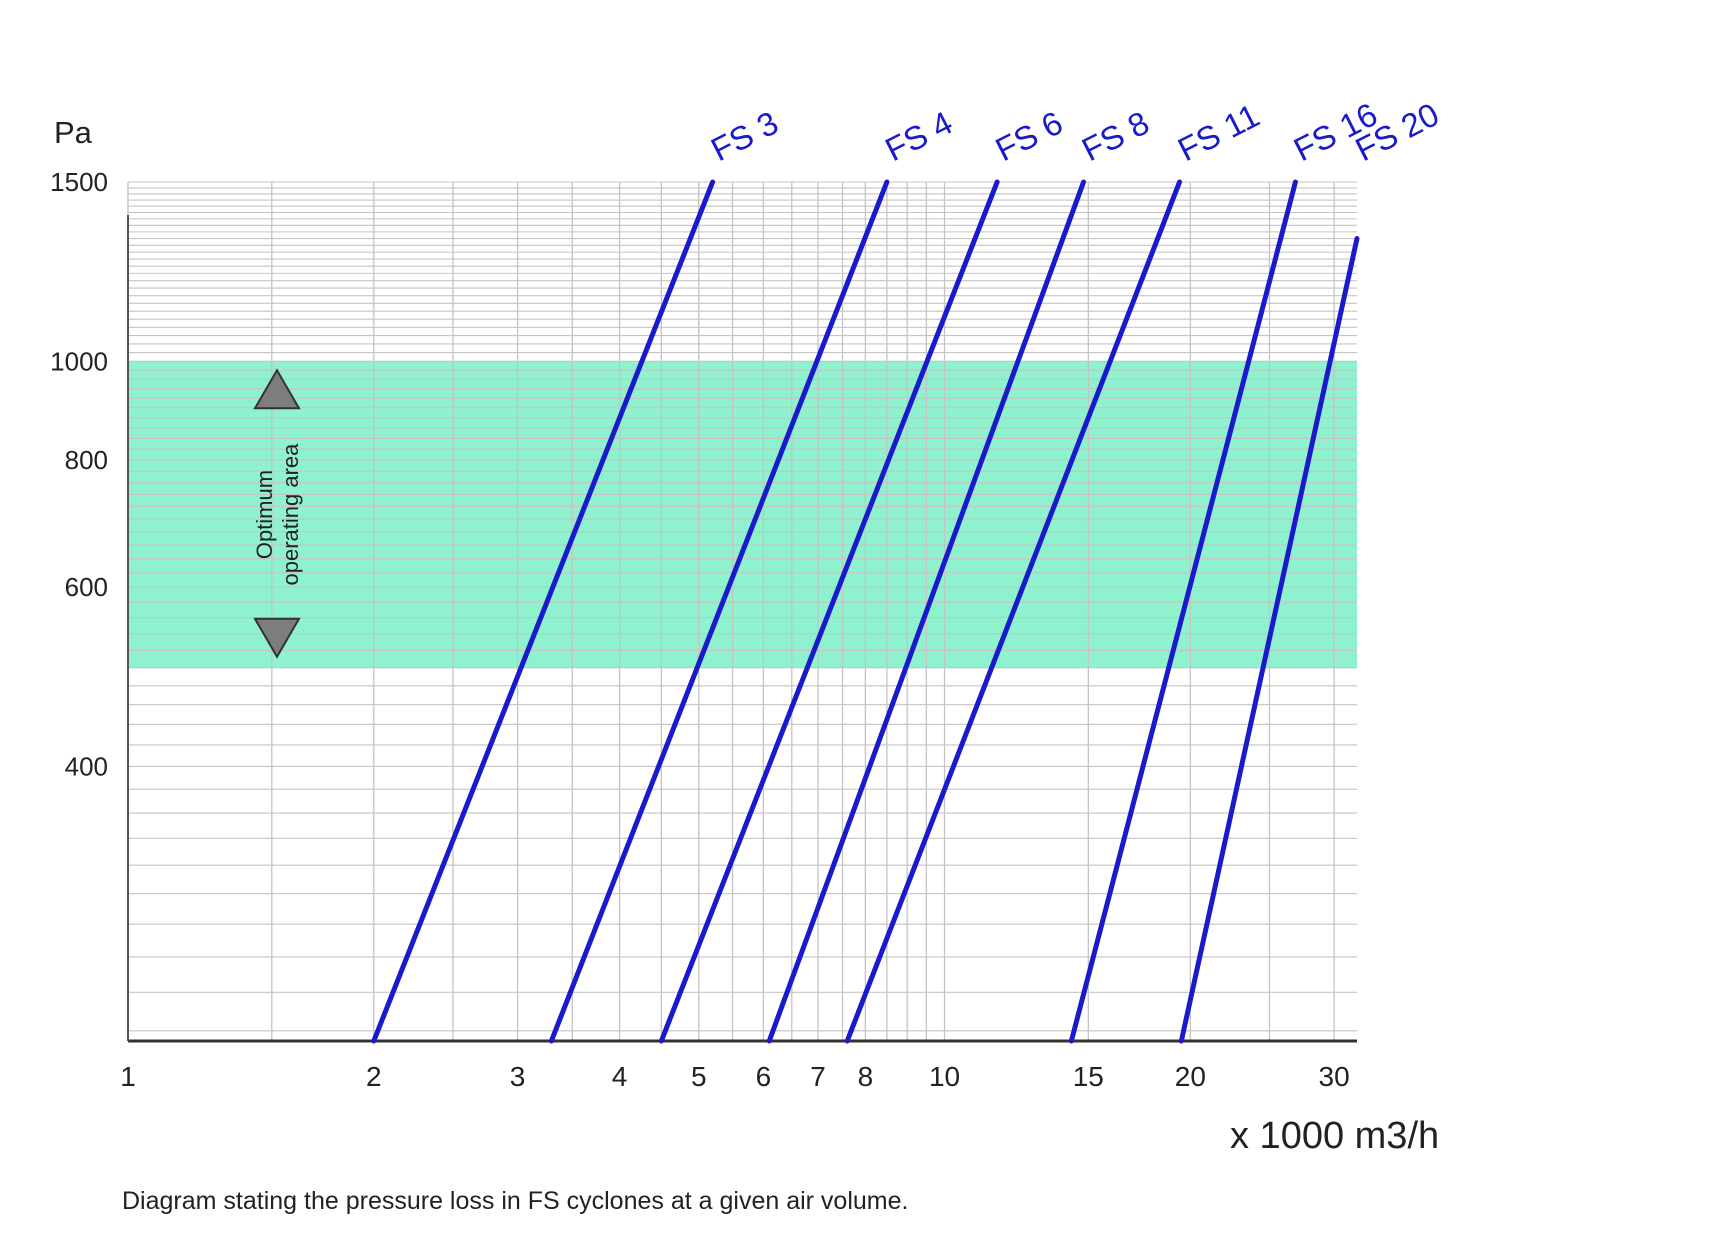  Describe the element at coordinates (290, 514) in the screenshot. I see `band-label-line2: operating area` at that location.